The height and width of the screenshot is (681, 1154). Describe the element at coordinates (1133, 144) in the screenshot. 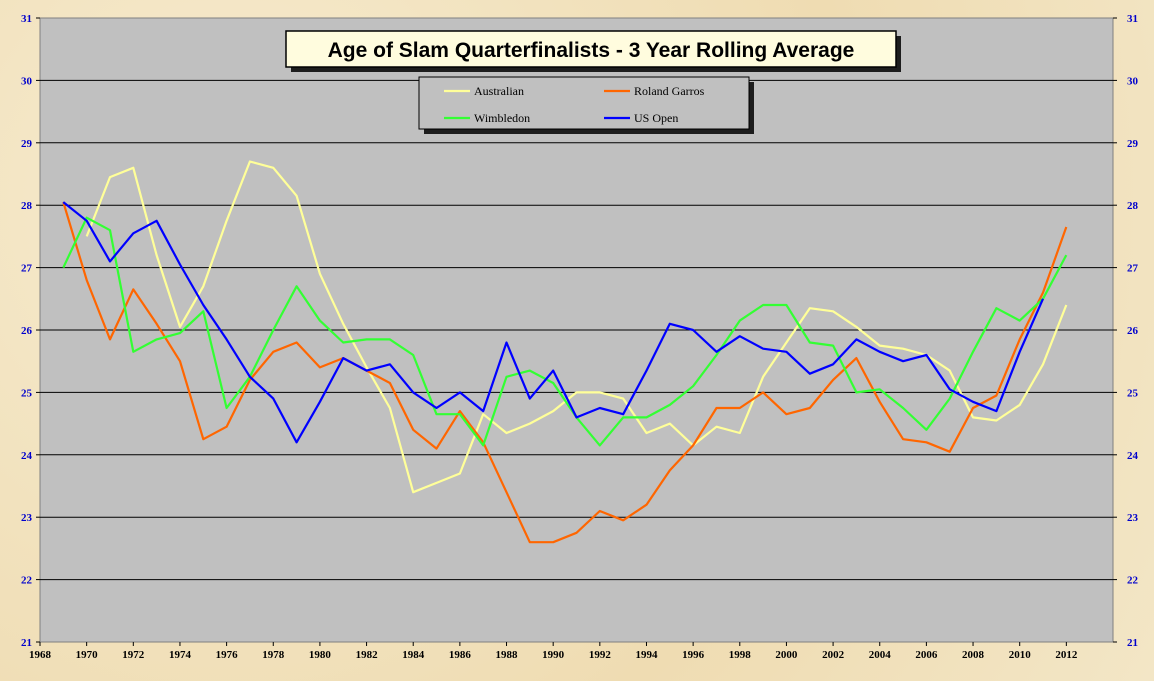

I see `y-tick-label-right: 29` at that location.